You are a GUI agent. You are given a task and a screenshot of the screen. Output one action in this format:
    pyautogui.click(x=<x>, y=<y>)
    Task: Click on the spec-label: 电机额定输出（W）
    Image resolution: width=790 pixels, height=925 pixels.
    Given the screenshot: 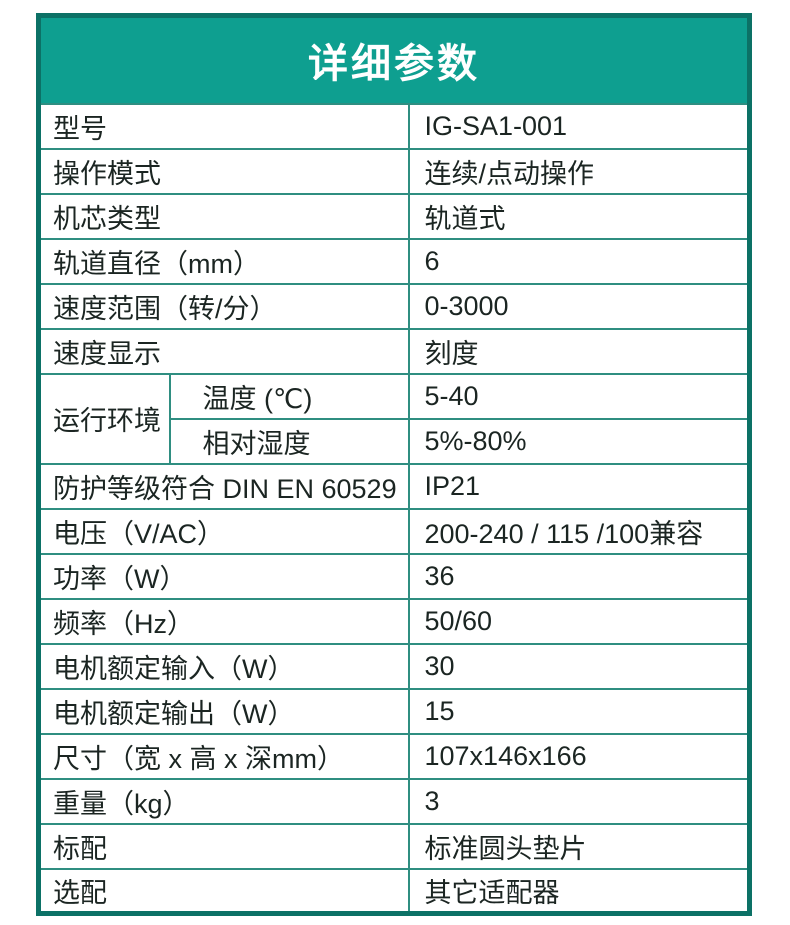 What is the action you would take?
    pyautogui.click(x=223, y=711)
    